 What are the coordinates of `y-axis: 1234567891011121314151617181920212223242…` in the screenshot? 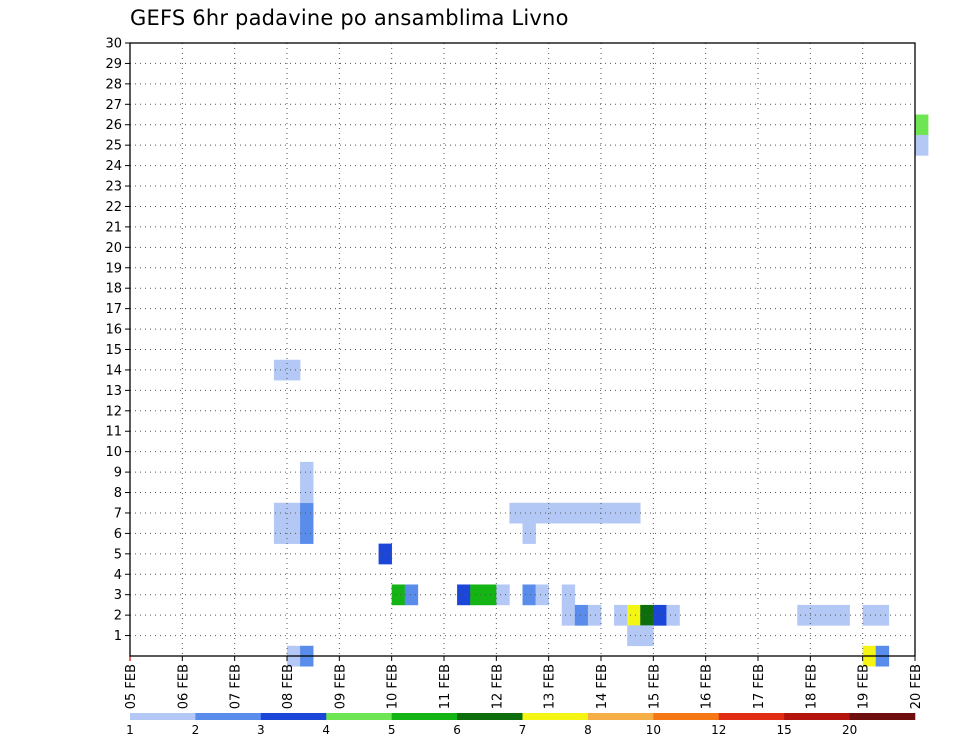 It's located at (117, 340).